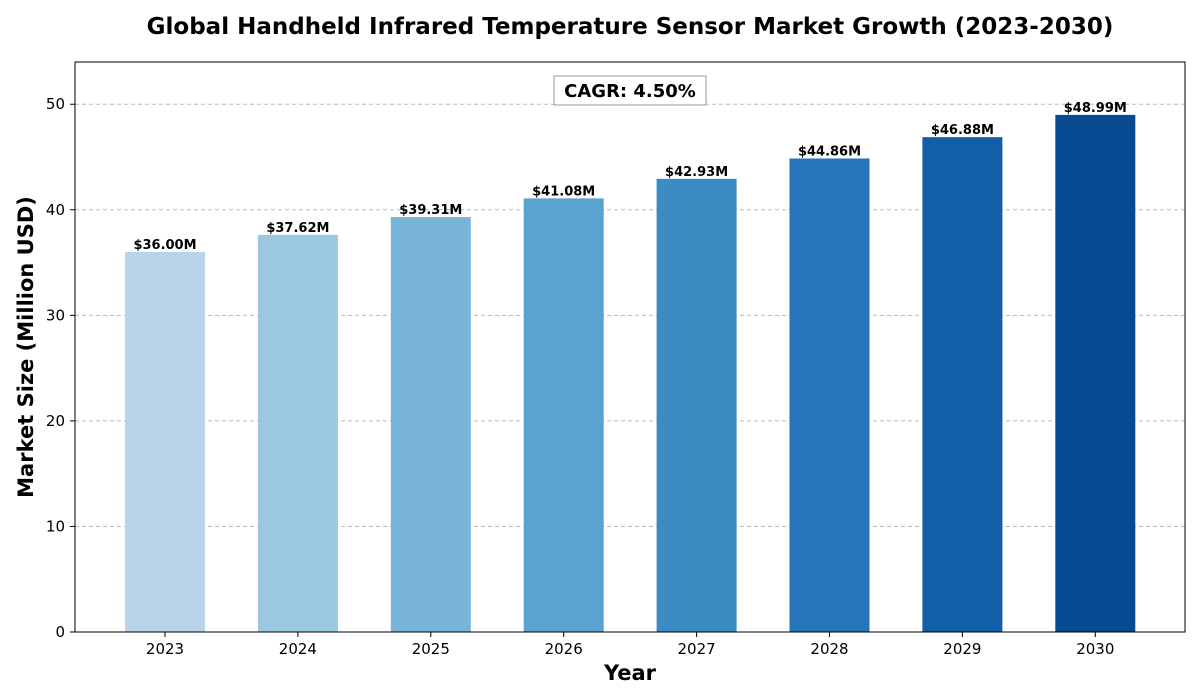 The image size is (1200, 700). I want to click on x-tick-label: 2029, so click(962, 649).